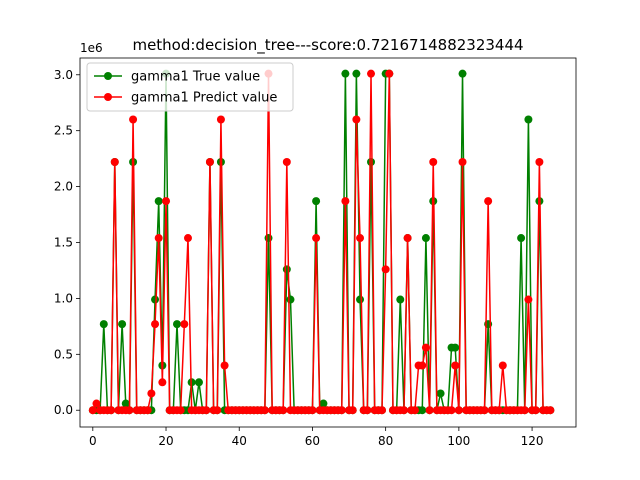 The height and width of the screenshot is (480, 640). I want to click on x-tick-label: 60, so click(312, 441).